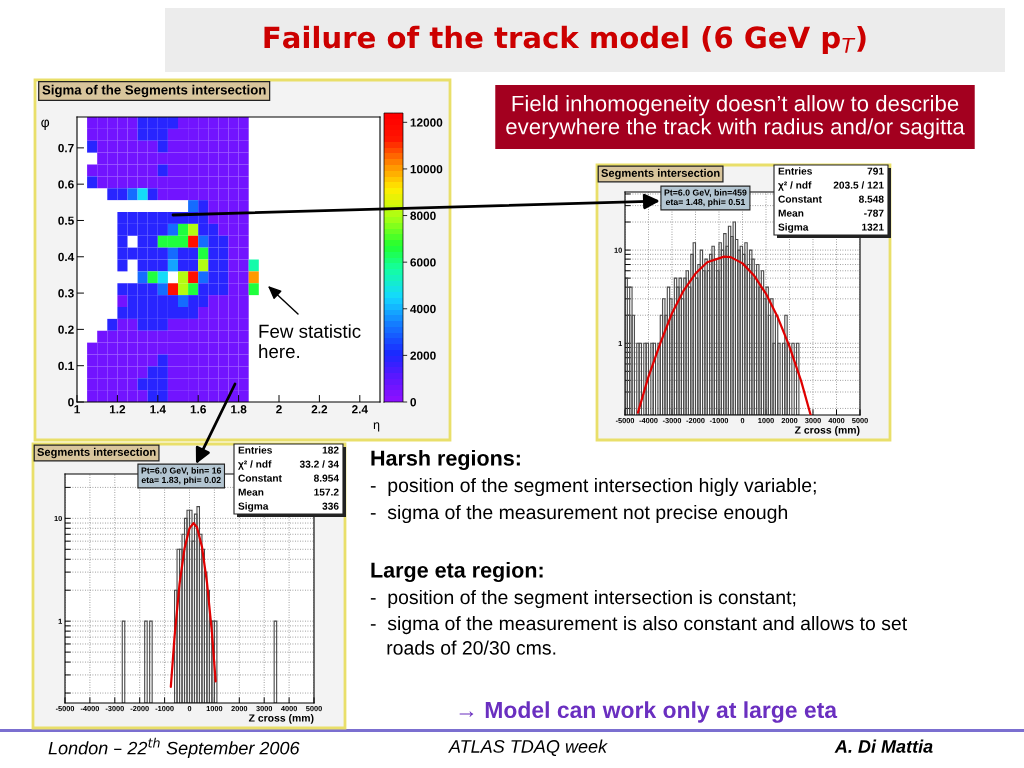  Describe the element at coordinates (883, 746) in the screenshot. I see `text: A. Di Mattia` at that location.